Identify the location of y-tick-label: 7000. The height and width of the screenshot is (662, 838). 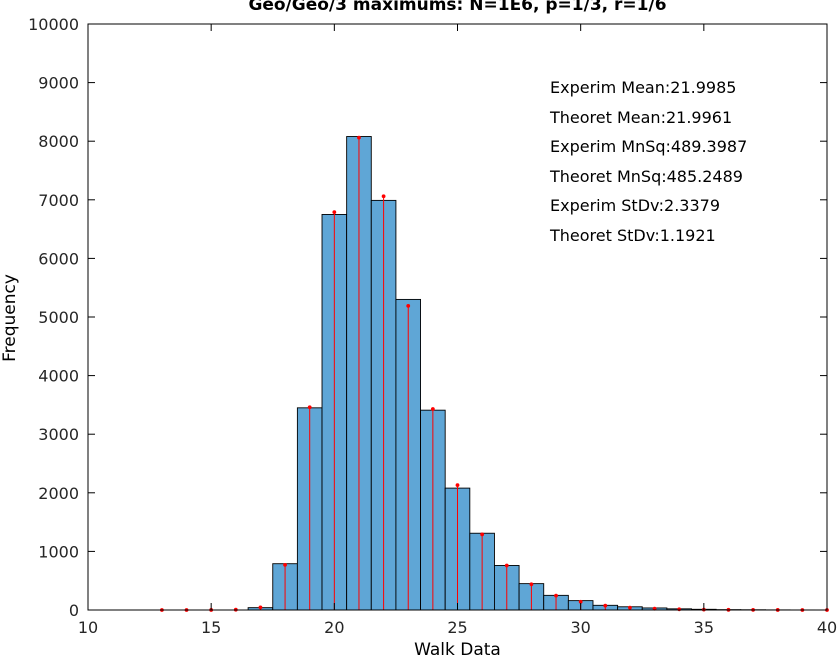
(58, 200).